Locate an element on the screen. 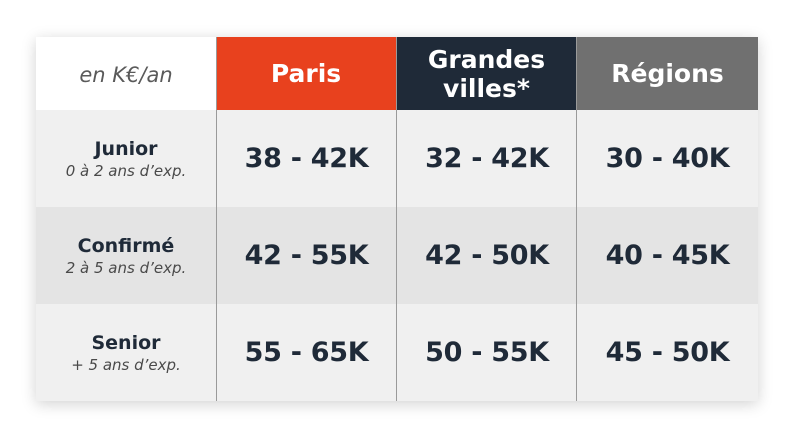  row-label-junior: Junior 0 à 2 ans d’exp. is located at coordinates (126, 158).